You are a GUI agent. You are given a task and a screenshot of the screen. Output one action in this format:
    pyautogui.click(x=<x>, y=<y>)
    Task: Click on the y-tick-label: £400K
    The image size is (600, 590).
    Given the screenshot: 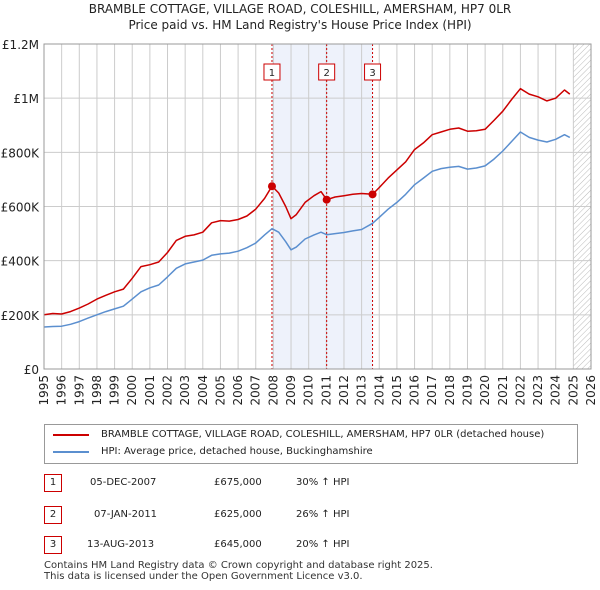 What is the action you would take?
    pyautogui.click(x=21, y=262)
    